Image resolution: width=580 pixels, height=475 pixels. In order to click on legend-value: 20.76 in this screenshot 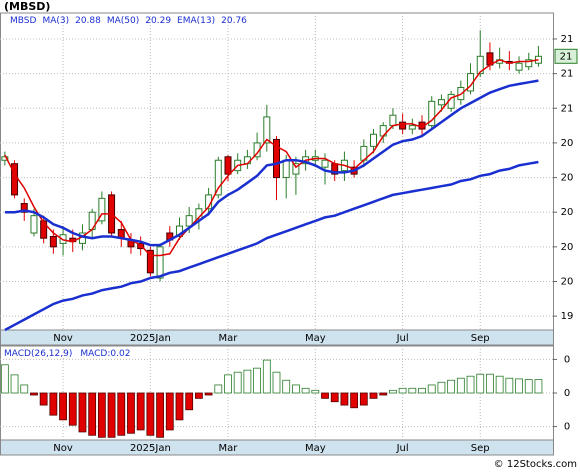, I will do `click(234, 21)`.